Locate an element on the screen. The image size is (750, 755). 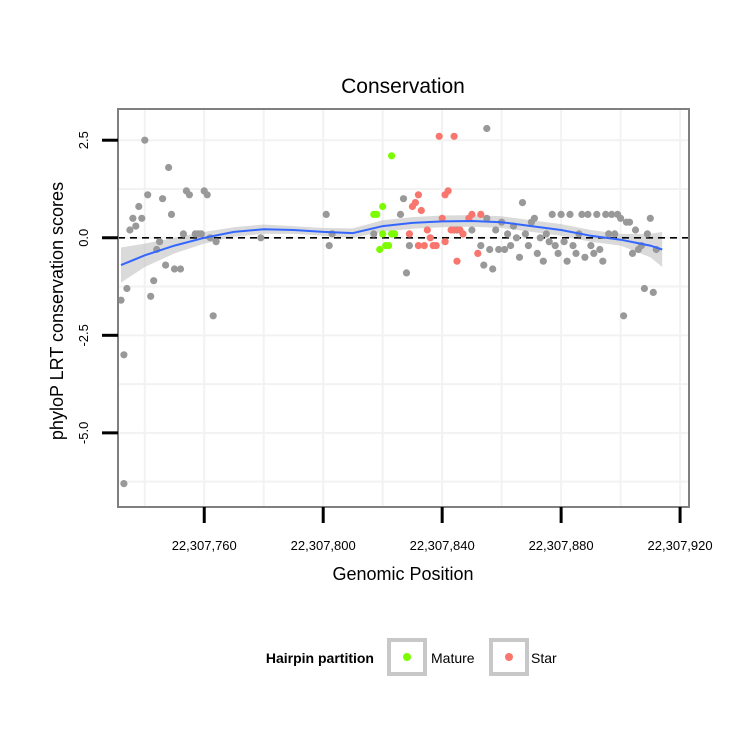
chart-title: Conservation is located at coordinates (403, 86).